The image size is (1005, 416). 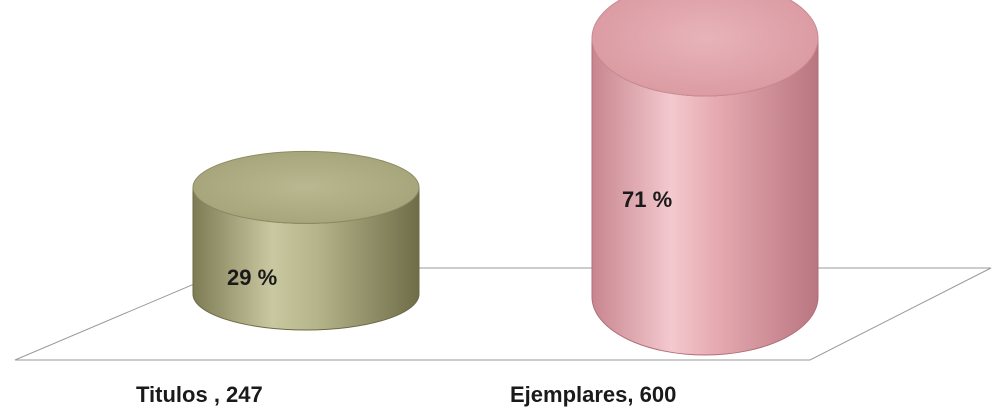 I want to click on data-label-0: 29 %, so click(x=252, y=277).